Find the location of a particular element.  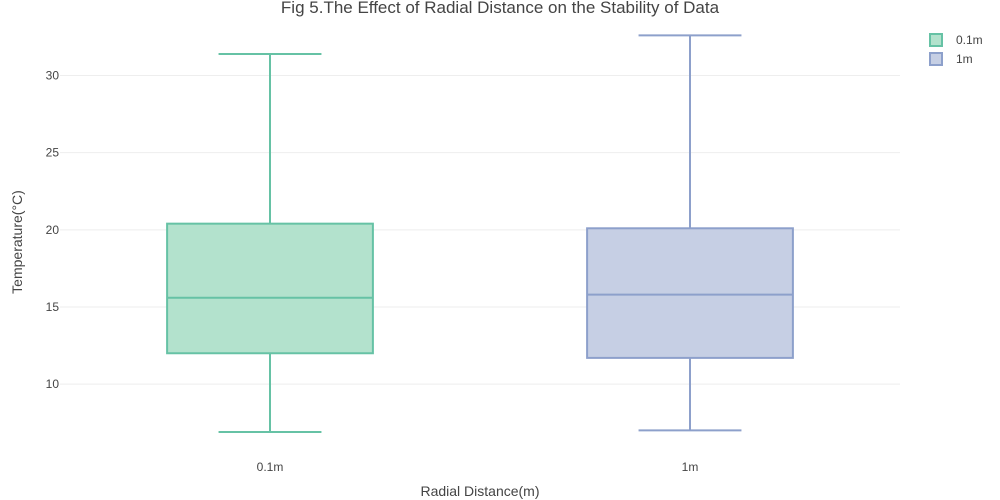

x-axis-ticks: 0.1m 1m is located at coordinates (478, 467).